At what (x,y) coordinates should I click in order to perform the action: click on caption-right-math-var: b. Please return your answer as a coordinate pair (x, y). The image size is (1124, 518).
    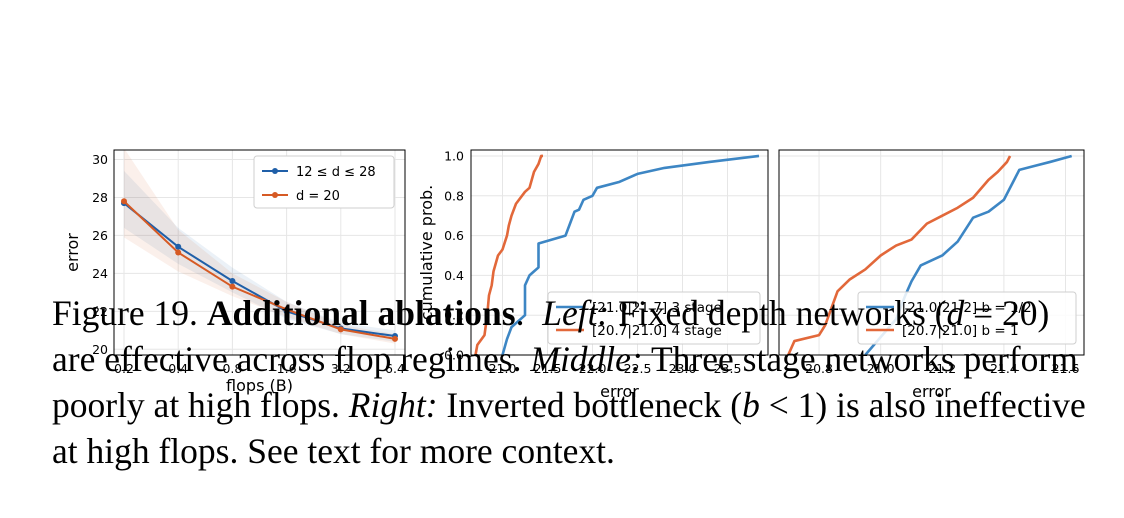
    Looking at the image, I should click on (751, 405).